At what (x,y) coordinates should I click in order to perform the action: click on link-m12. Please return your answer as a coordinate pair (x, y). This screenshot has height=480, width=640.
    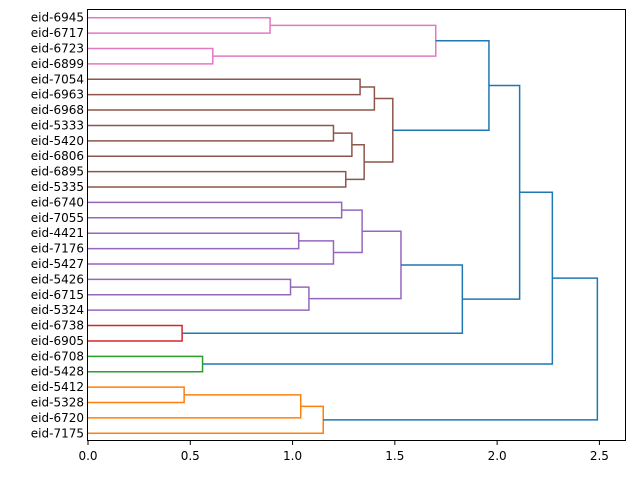
    Looking at the image, I should click on (215, 210).